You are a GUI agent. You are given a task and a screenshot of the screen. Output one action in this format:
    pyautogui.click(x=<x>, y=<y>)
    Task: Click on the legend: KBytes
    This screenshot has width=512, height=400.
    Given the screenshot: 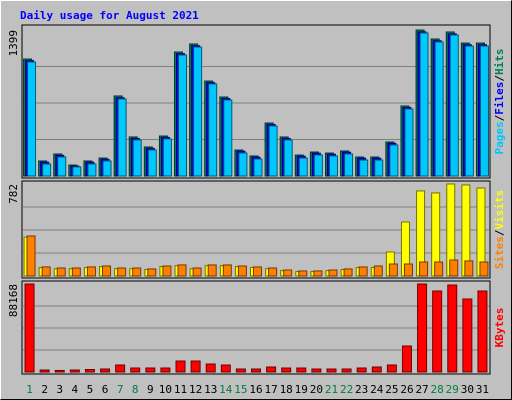 What is the action you would take?
    pyautogui.click(x=499, y=328)
    